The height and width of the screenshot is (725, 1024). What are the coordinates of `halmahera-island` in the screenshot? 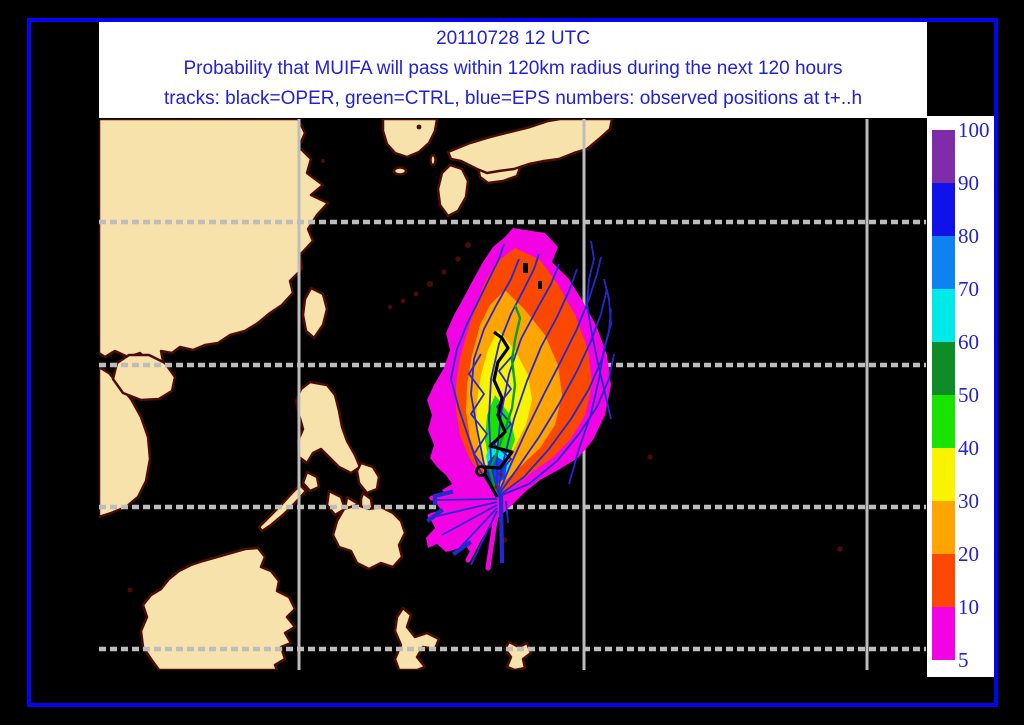 It's located at (518, 655).